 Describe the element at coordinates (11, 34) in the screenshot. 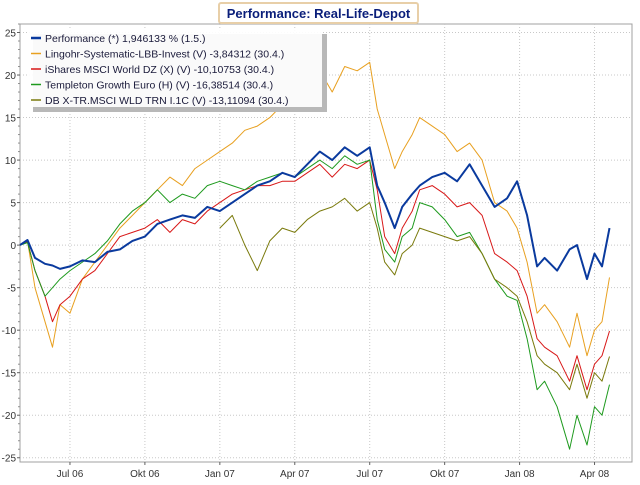

I see `y-tick-label: 25` at that location.